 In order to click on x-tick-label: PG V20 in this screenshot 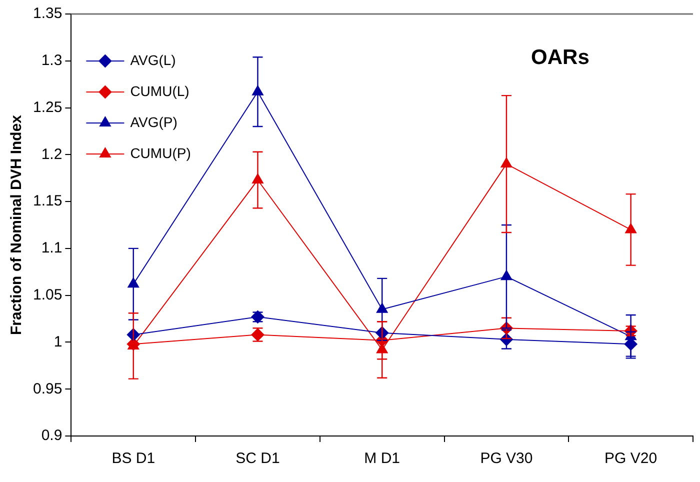, I will do `click(631, 459)`.